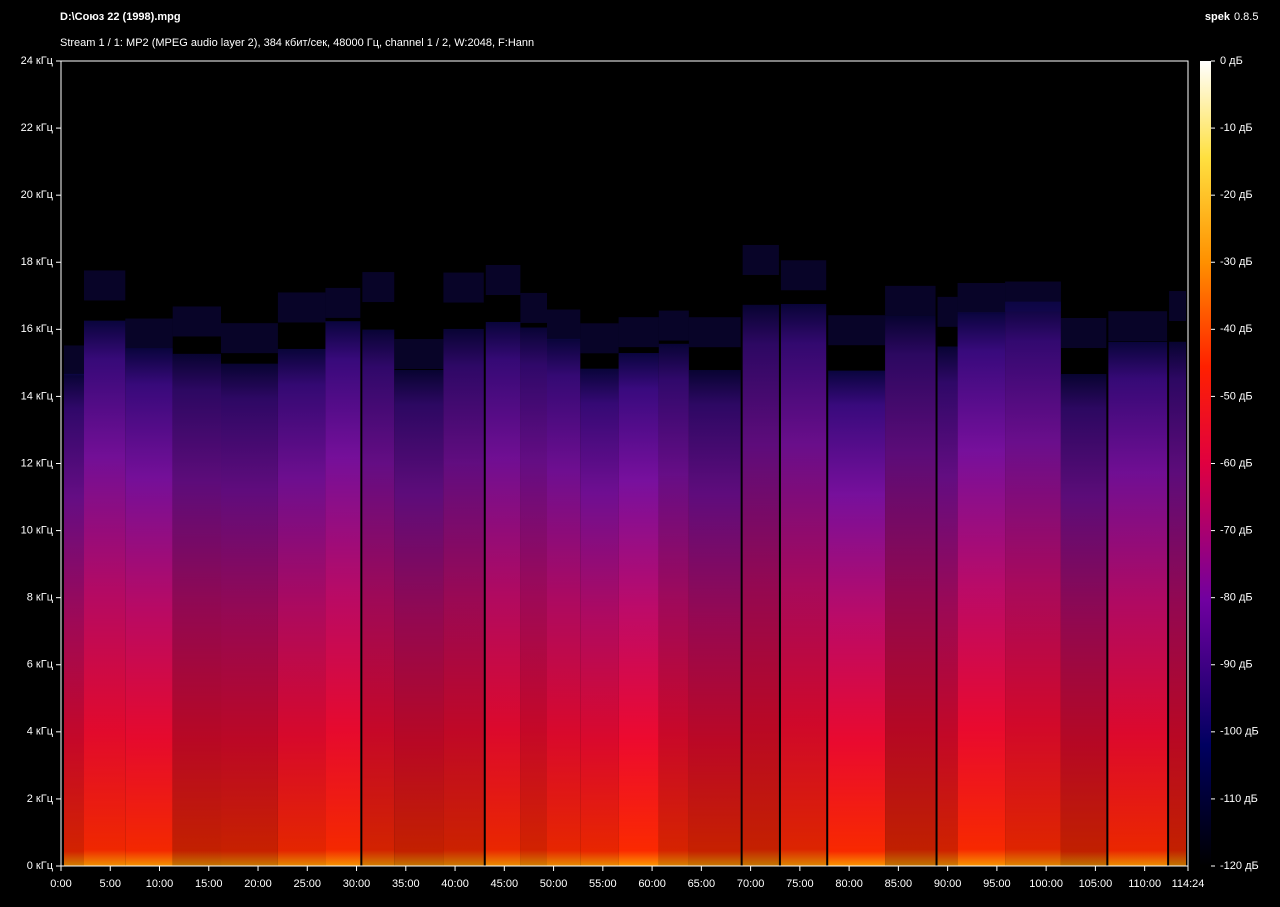 The height and width of the screenshot is (907, 1280). Describe the element at coordinates (308, 884) in the screenshot. I see `x-tick-label: 25:00` at that location.